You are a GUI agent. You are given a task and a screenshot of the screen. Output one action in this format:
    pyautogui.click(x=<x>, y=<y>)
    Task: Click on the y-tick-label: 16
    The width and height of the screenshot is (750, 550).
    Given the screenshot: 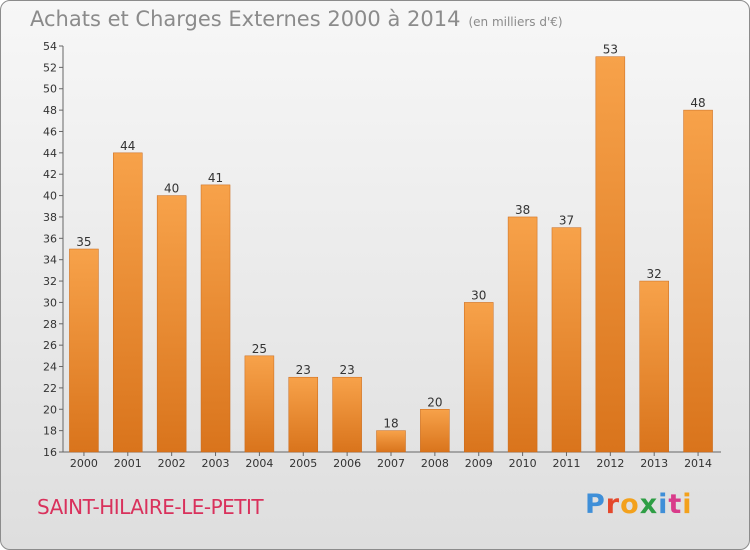 What is the action you would take?
    pyautogui.click(x=50, y=452)
    